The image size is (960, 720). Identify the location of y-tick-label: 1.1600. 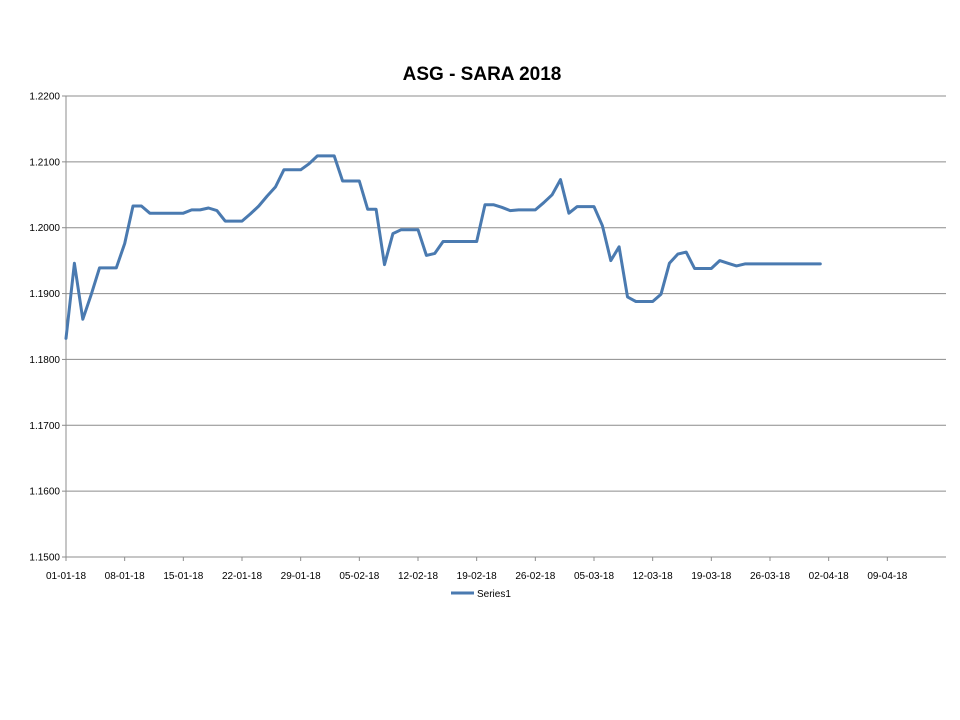
(44, 492).